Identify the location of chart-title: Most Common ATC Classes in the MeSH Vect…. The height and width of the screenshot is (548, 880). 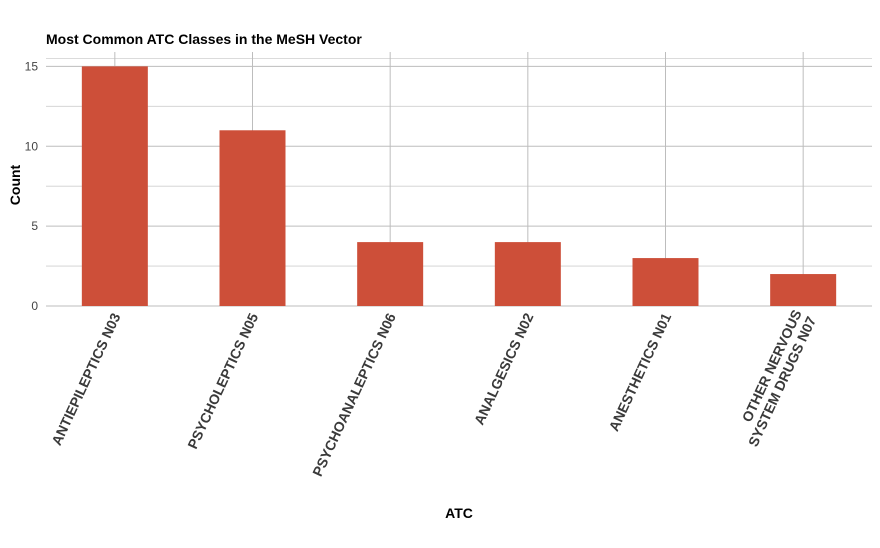
(204, 39).